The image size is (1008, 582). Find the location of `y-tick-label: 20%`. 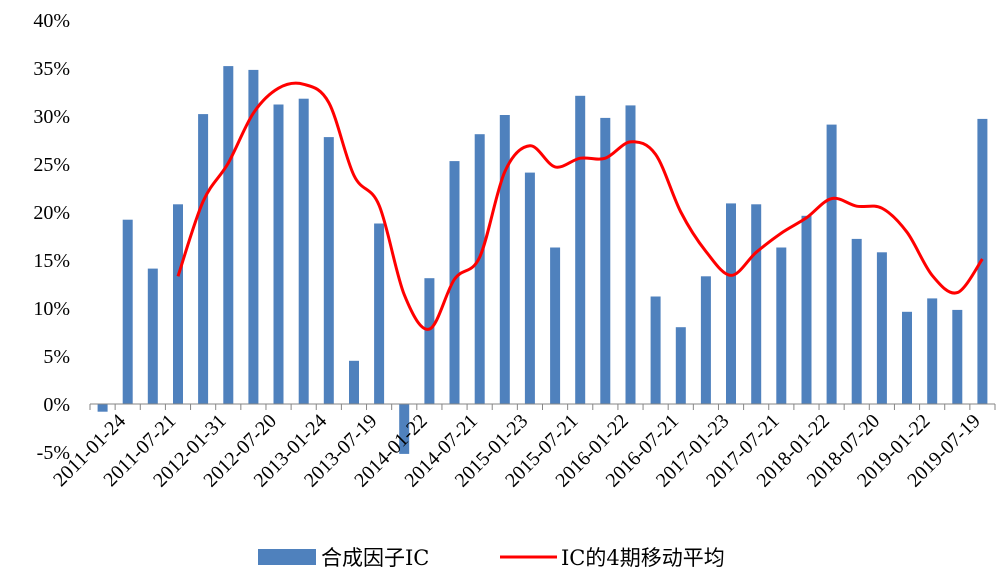

y-tick-label: 20% is located at coordinates (51, 213).